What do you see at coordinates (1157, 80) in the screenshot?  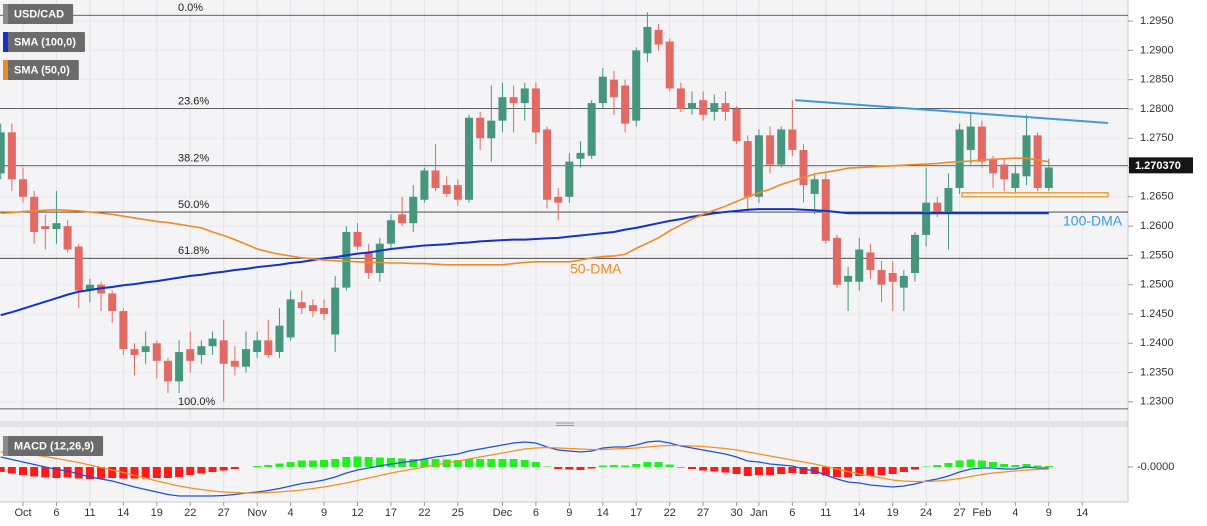 I see `y-tick-label: 1.2850` at bounding box center [1157, 80].